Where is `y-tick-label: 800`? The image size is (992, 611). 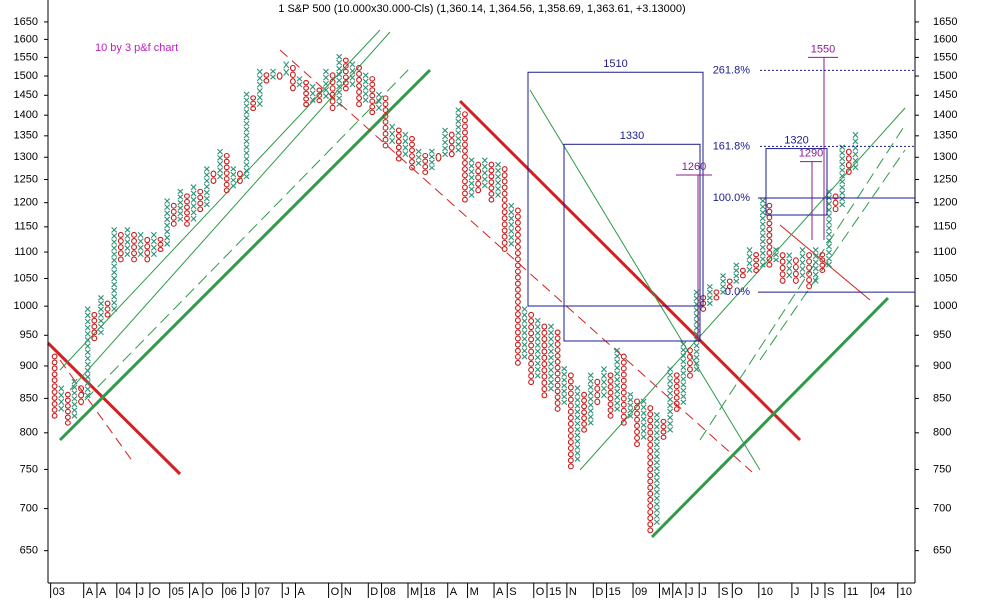 y-tick-label: 800 is located at coordinates (29, 433).